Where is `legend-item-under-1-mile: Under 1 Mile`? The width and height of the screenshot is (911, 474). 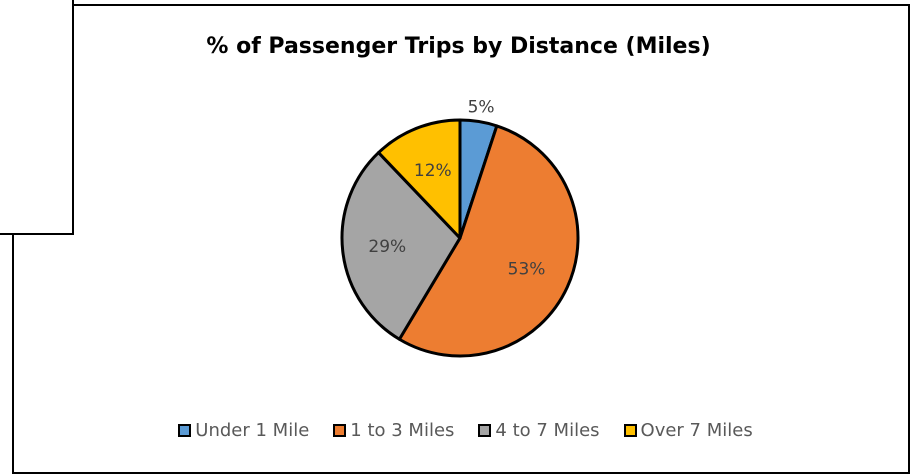 legend-item-under-1-mile: Under 1 Mile is located at coordinates (243, 430).